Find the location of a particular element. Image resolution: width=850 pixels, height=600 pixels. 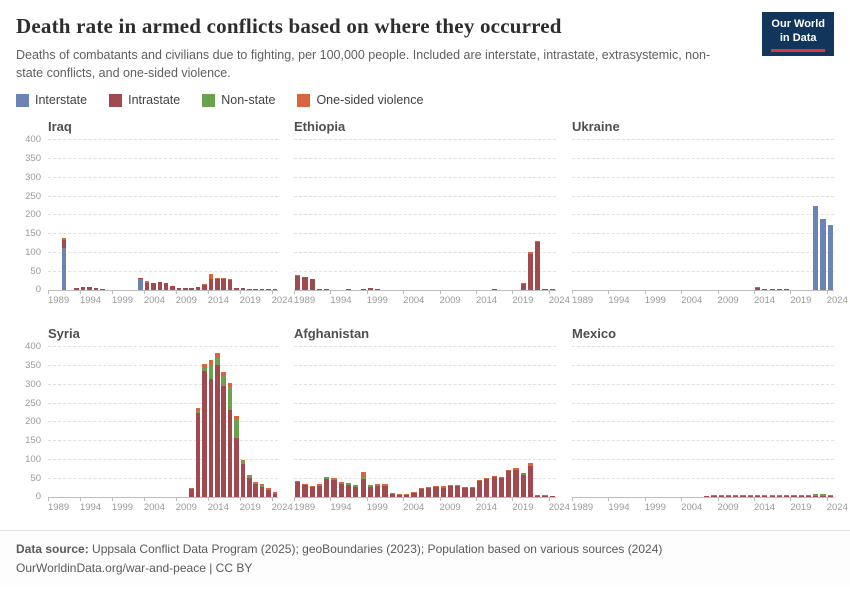

bar-ethiopia-2021 is located at coordinates (530, 271).